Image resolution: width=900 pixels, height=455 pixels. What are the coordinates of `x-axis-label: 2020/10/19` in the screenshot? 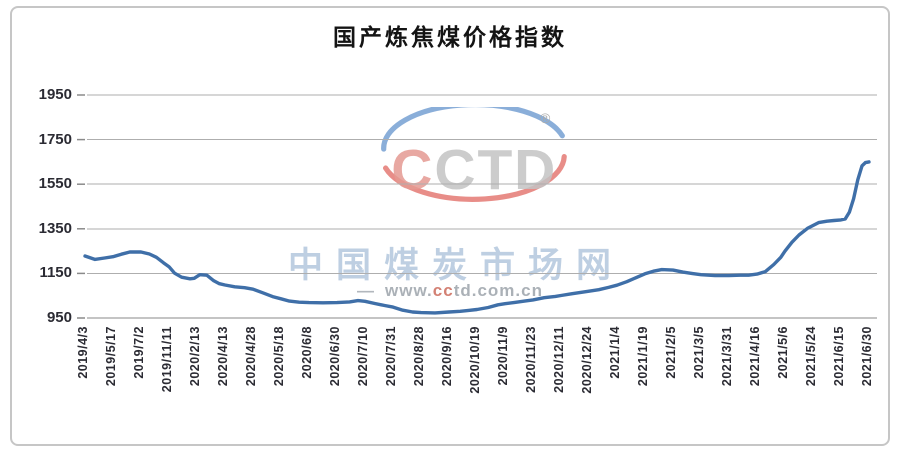 It's located at (475, 360).